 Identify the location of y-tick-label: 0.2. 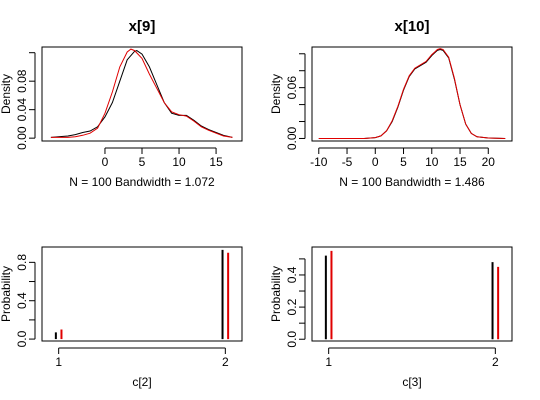
(292, 306).